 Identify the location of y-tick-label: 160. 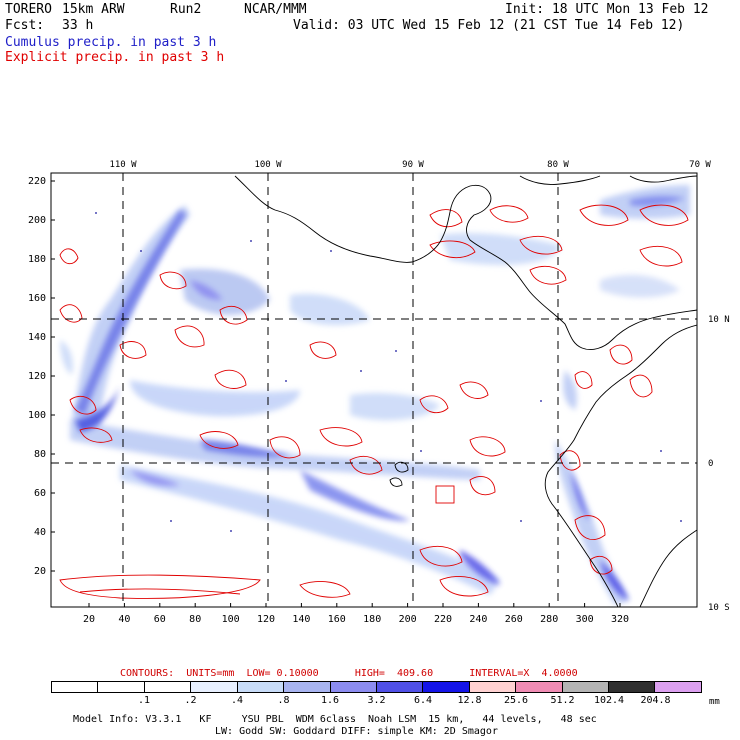
(37, 298).